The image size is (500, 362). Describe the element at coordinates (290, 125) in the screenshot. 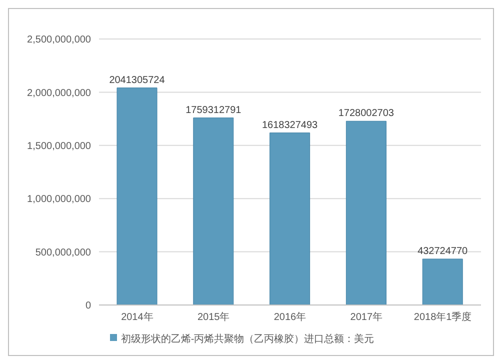

I see `data-label: 1618327493` at that location.